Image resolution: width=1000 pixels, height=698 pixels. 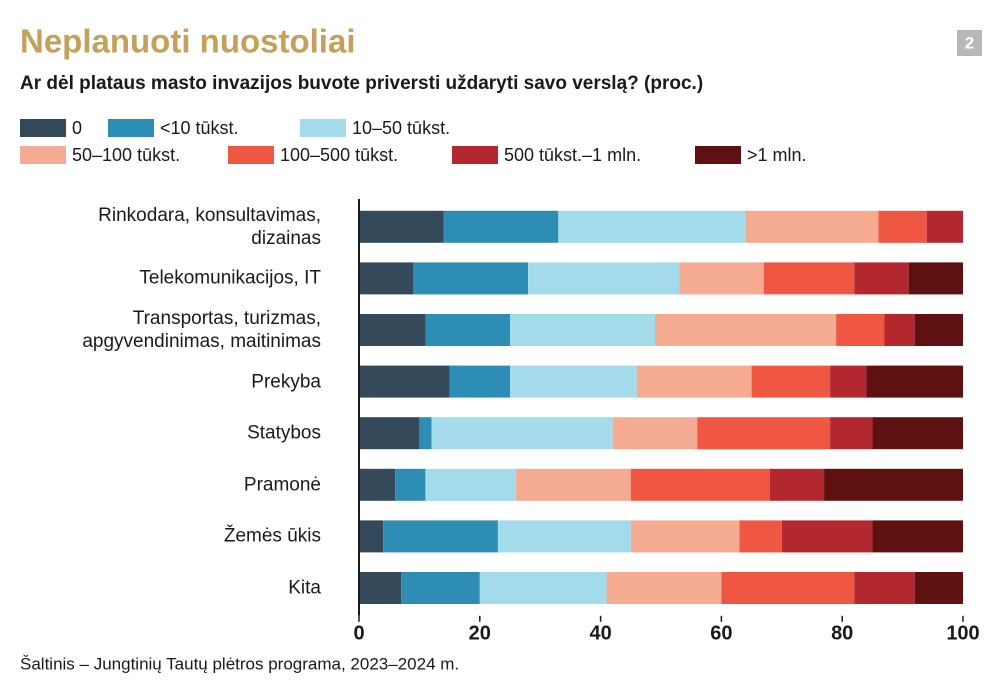 I want to click on x-tick-label: 100, so click(x=962, y=633).